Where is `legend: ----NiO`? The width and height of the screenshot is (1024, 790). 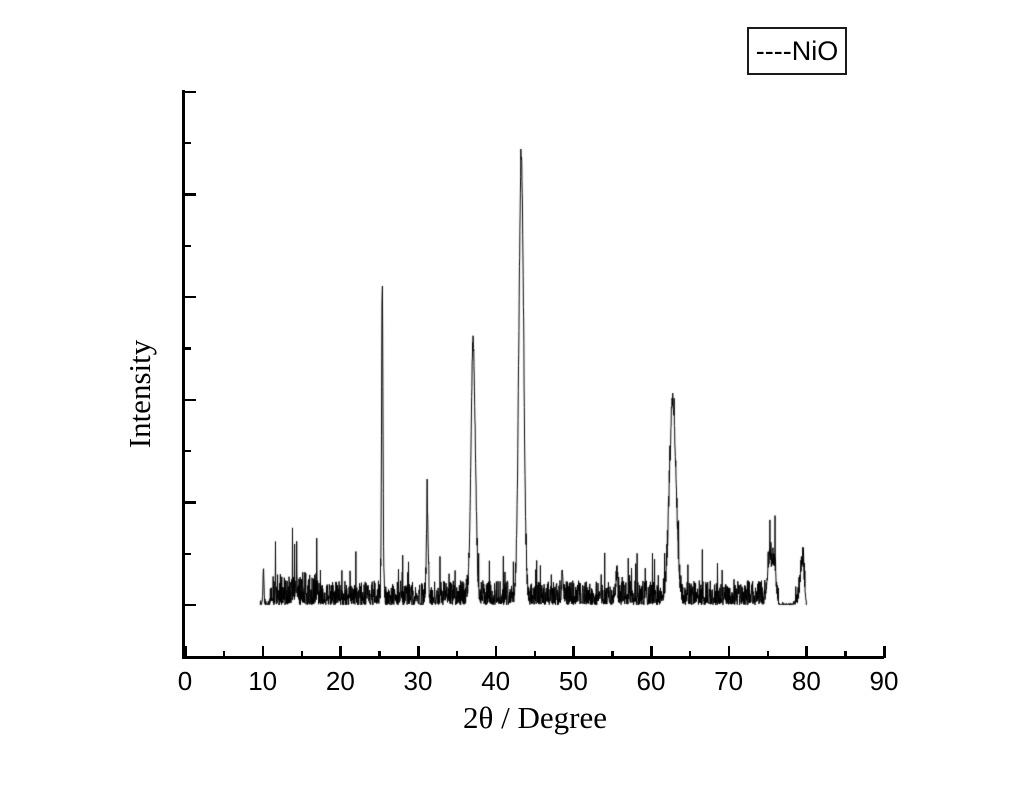 legend: ----NiO is located at coordinates (797, 51).